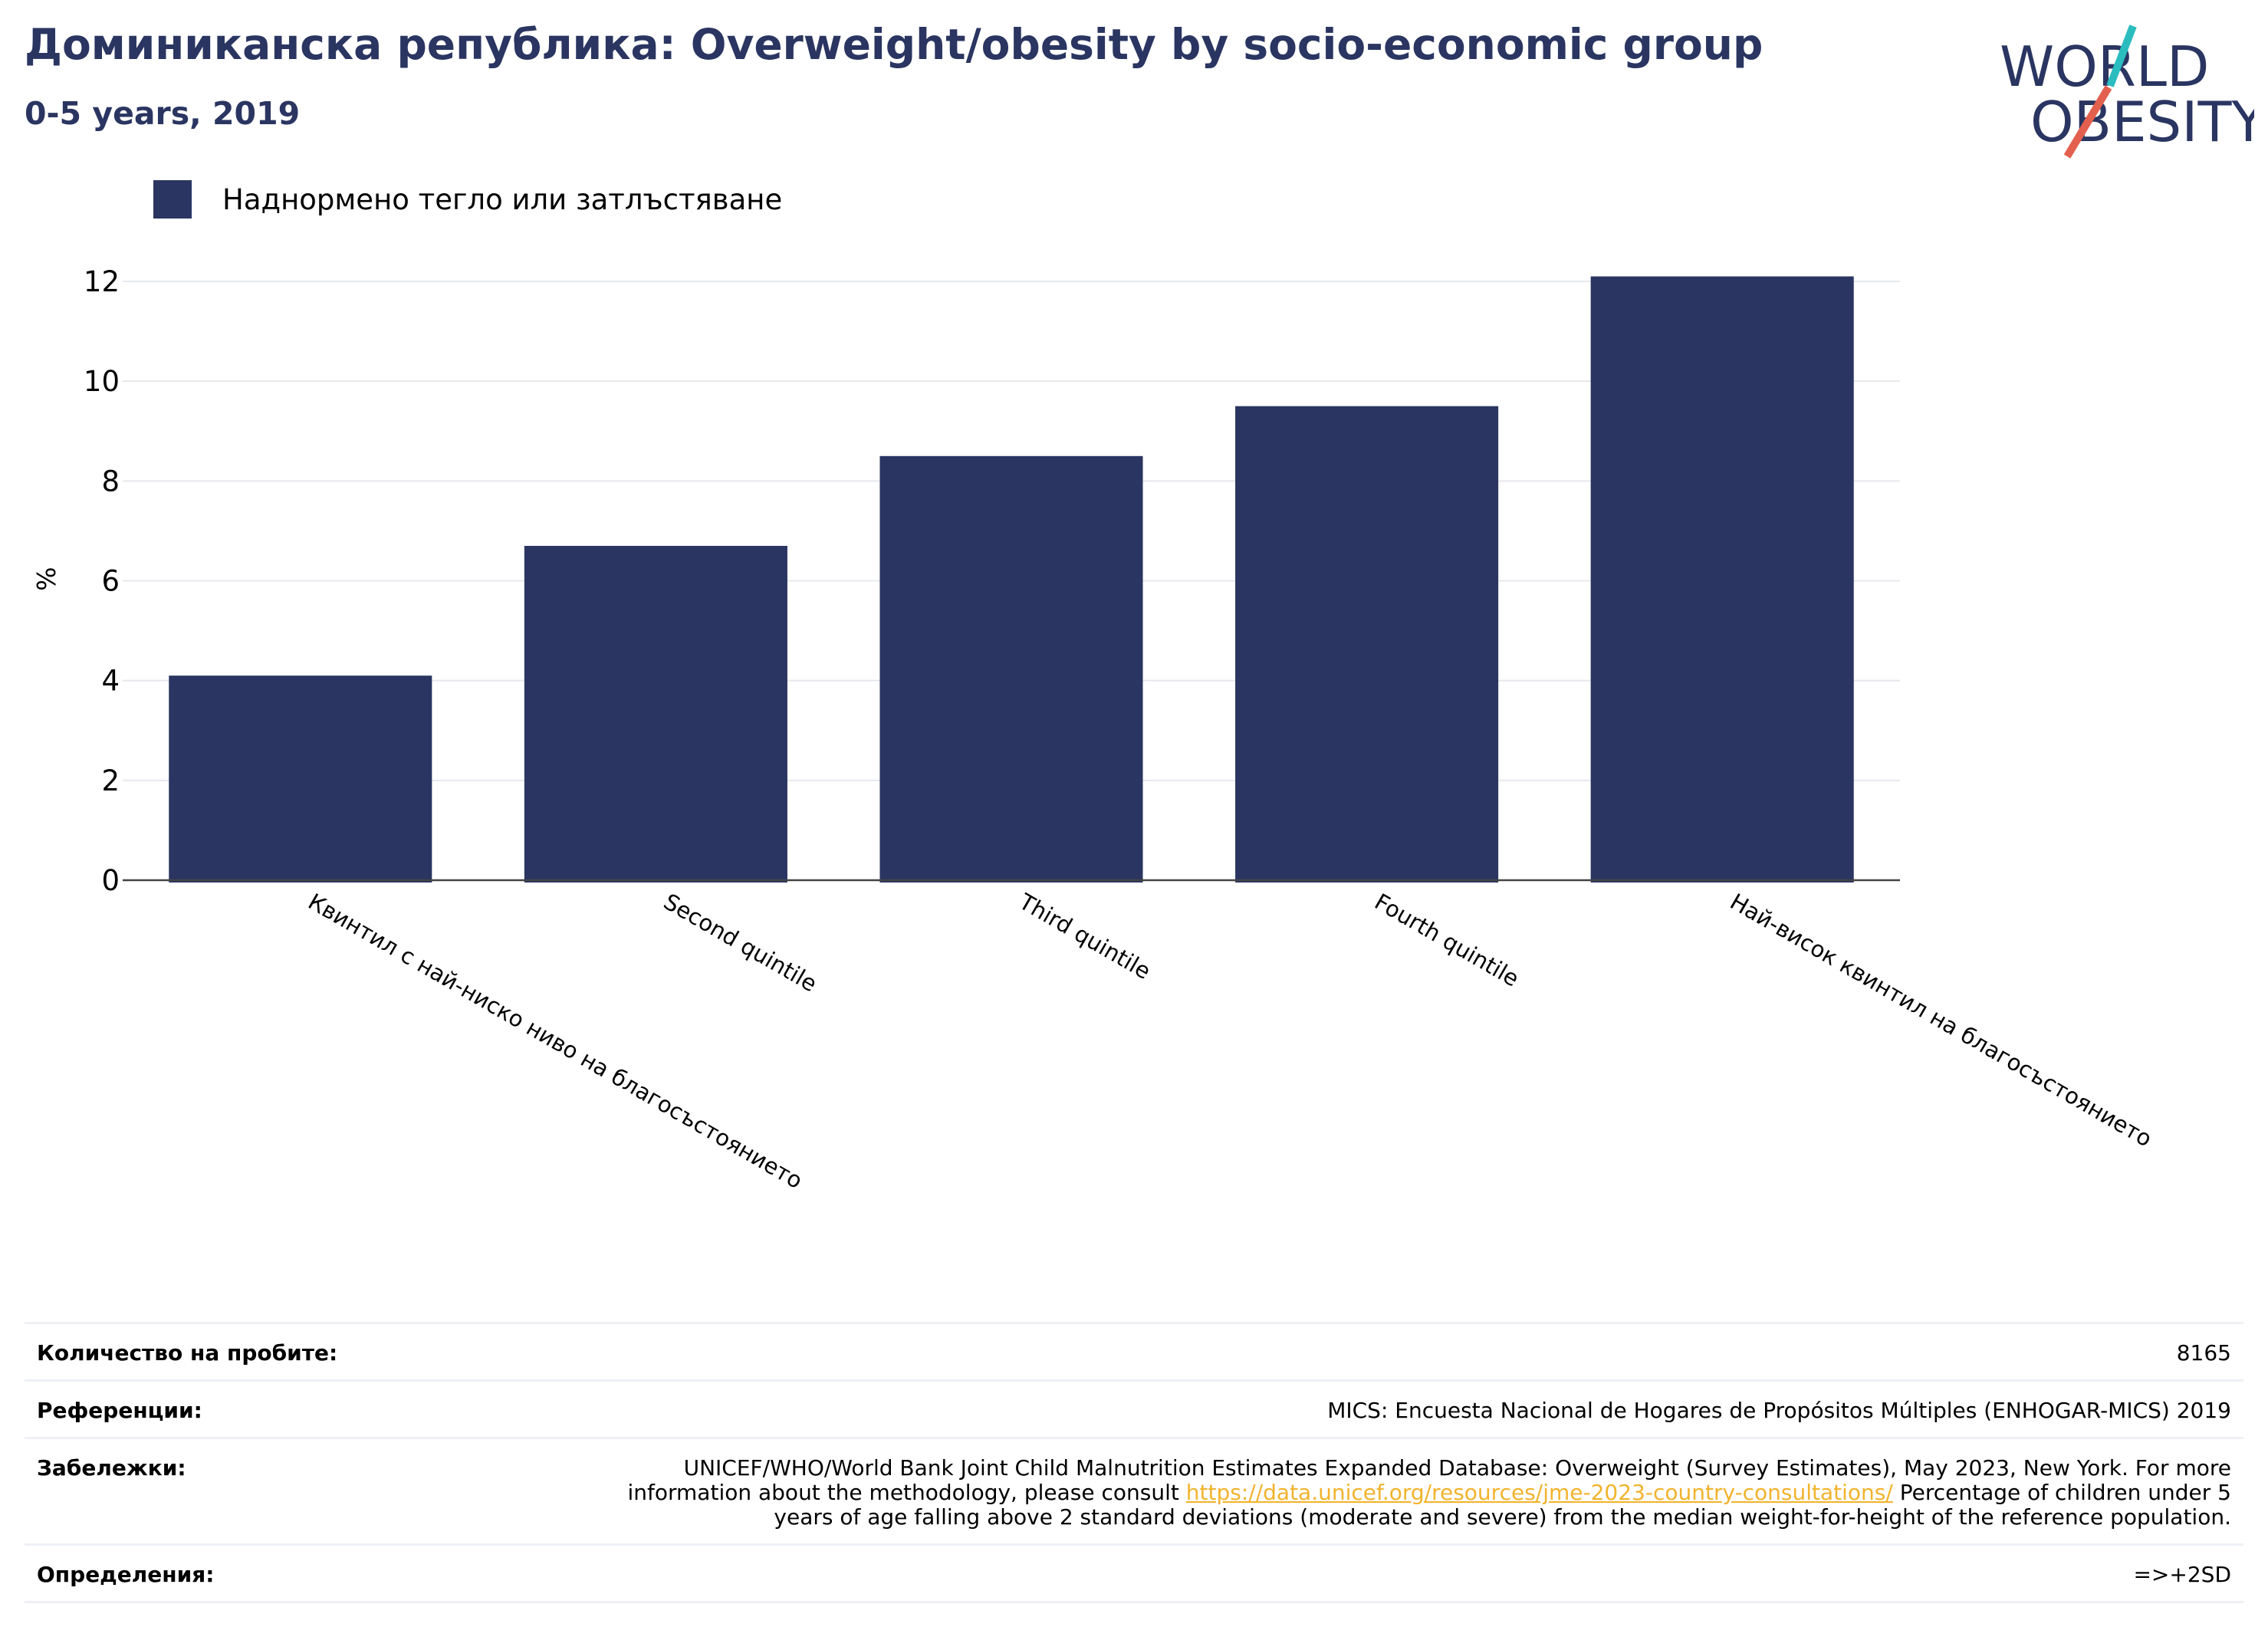  I want to click on logo-slash-teal, so click(2121, 56).